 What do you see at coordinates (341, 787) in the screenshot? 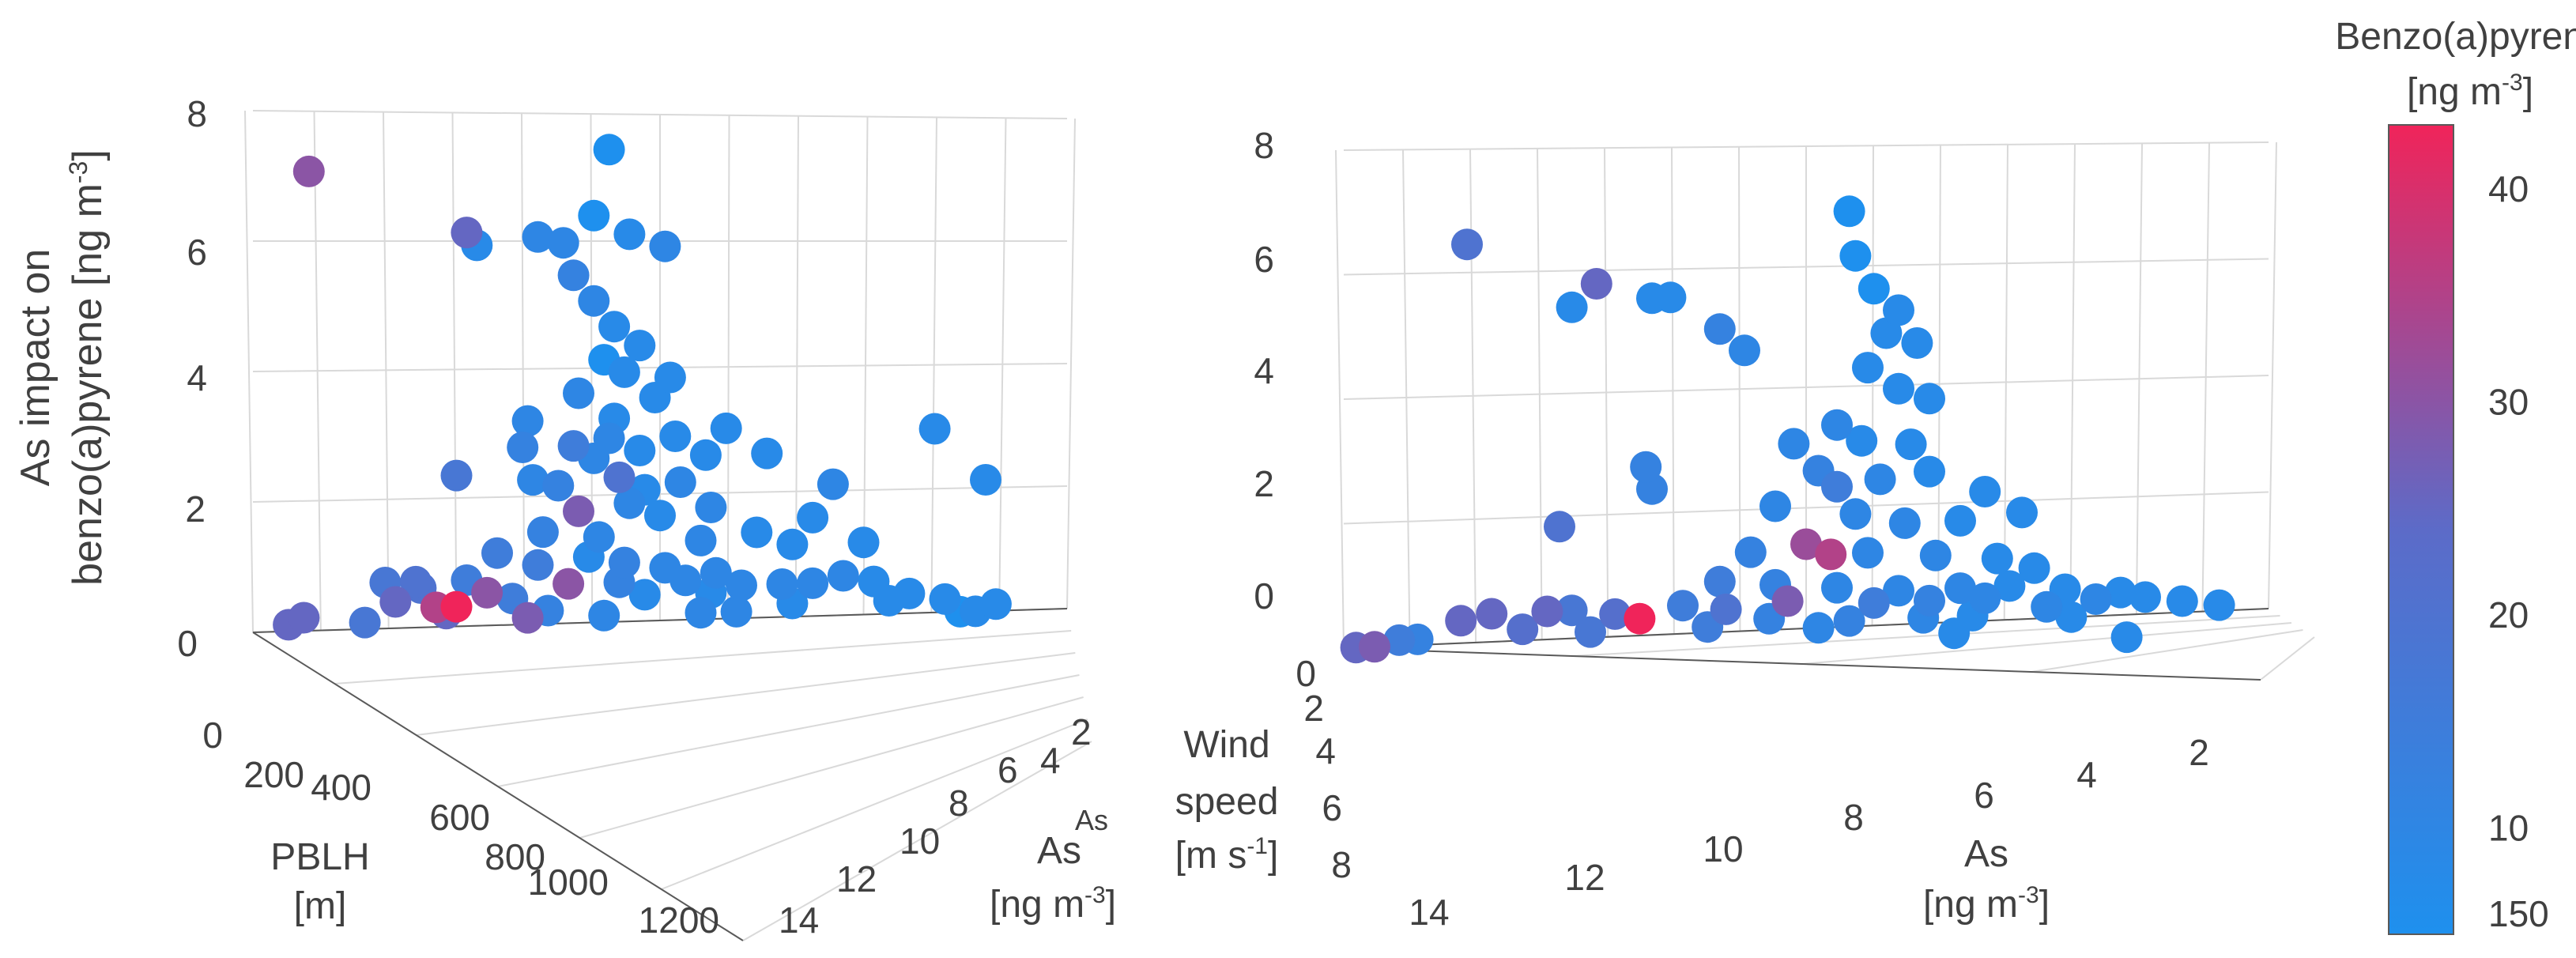
I see `chart-left-x-tick: 400` at bounding box center [341, 787].